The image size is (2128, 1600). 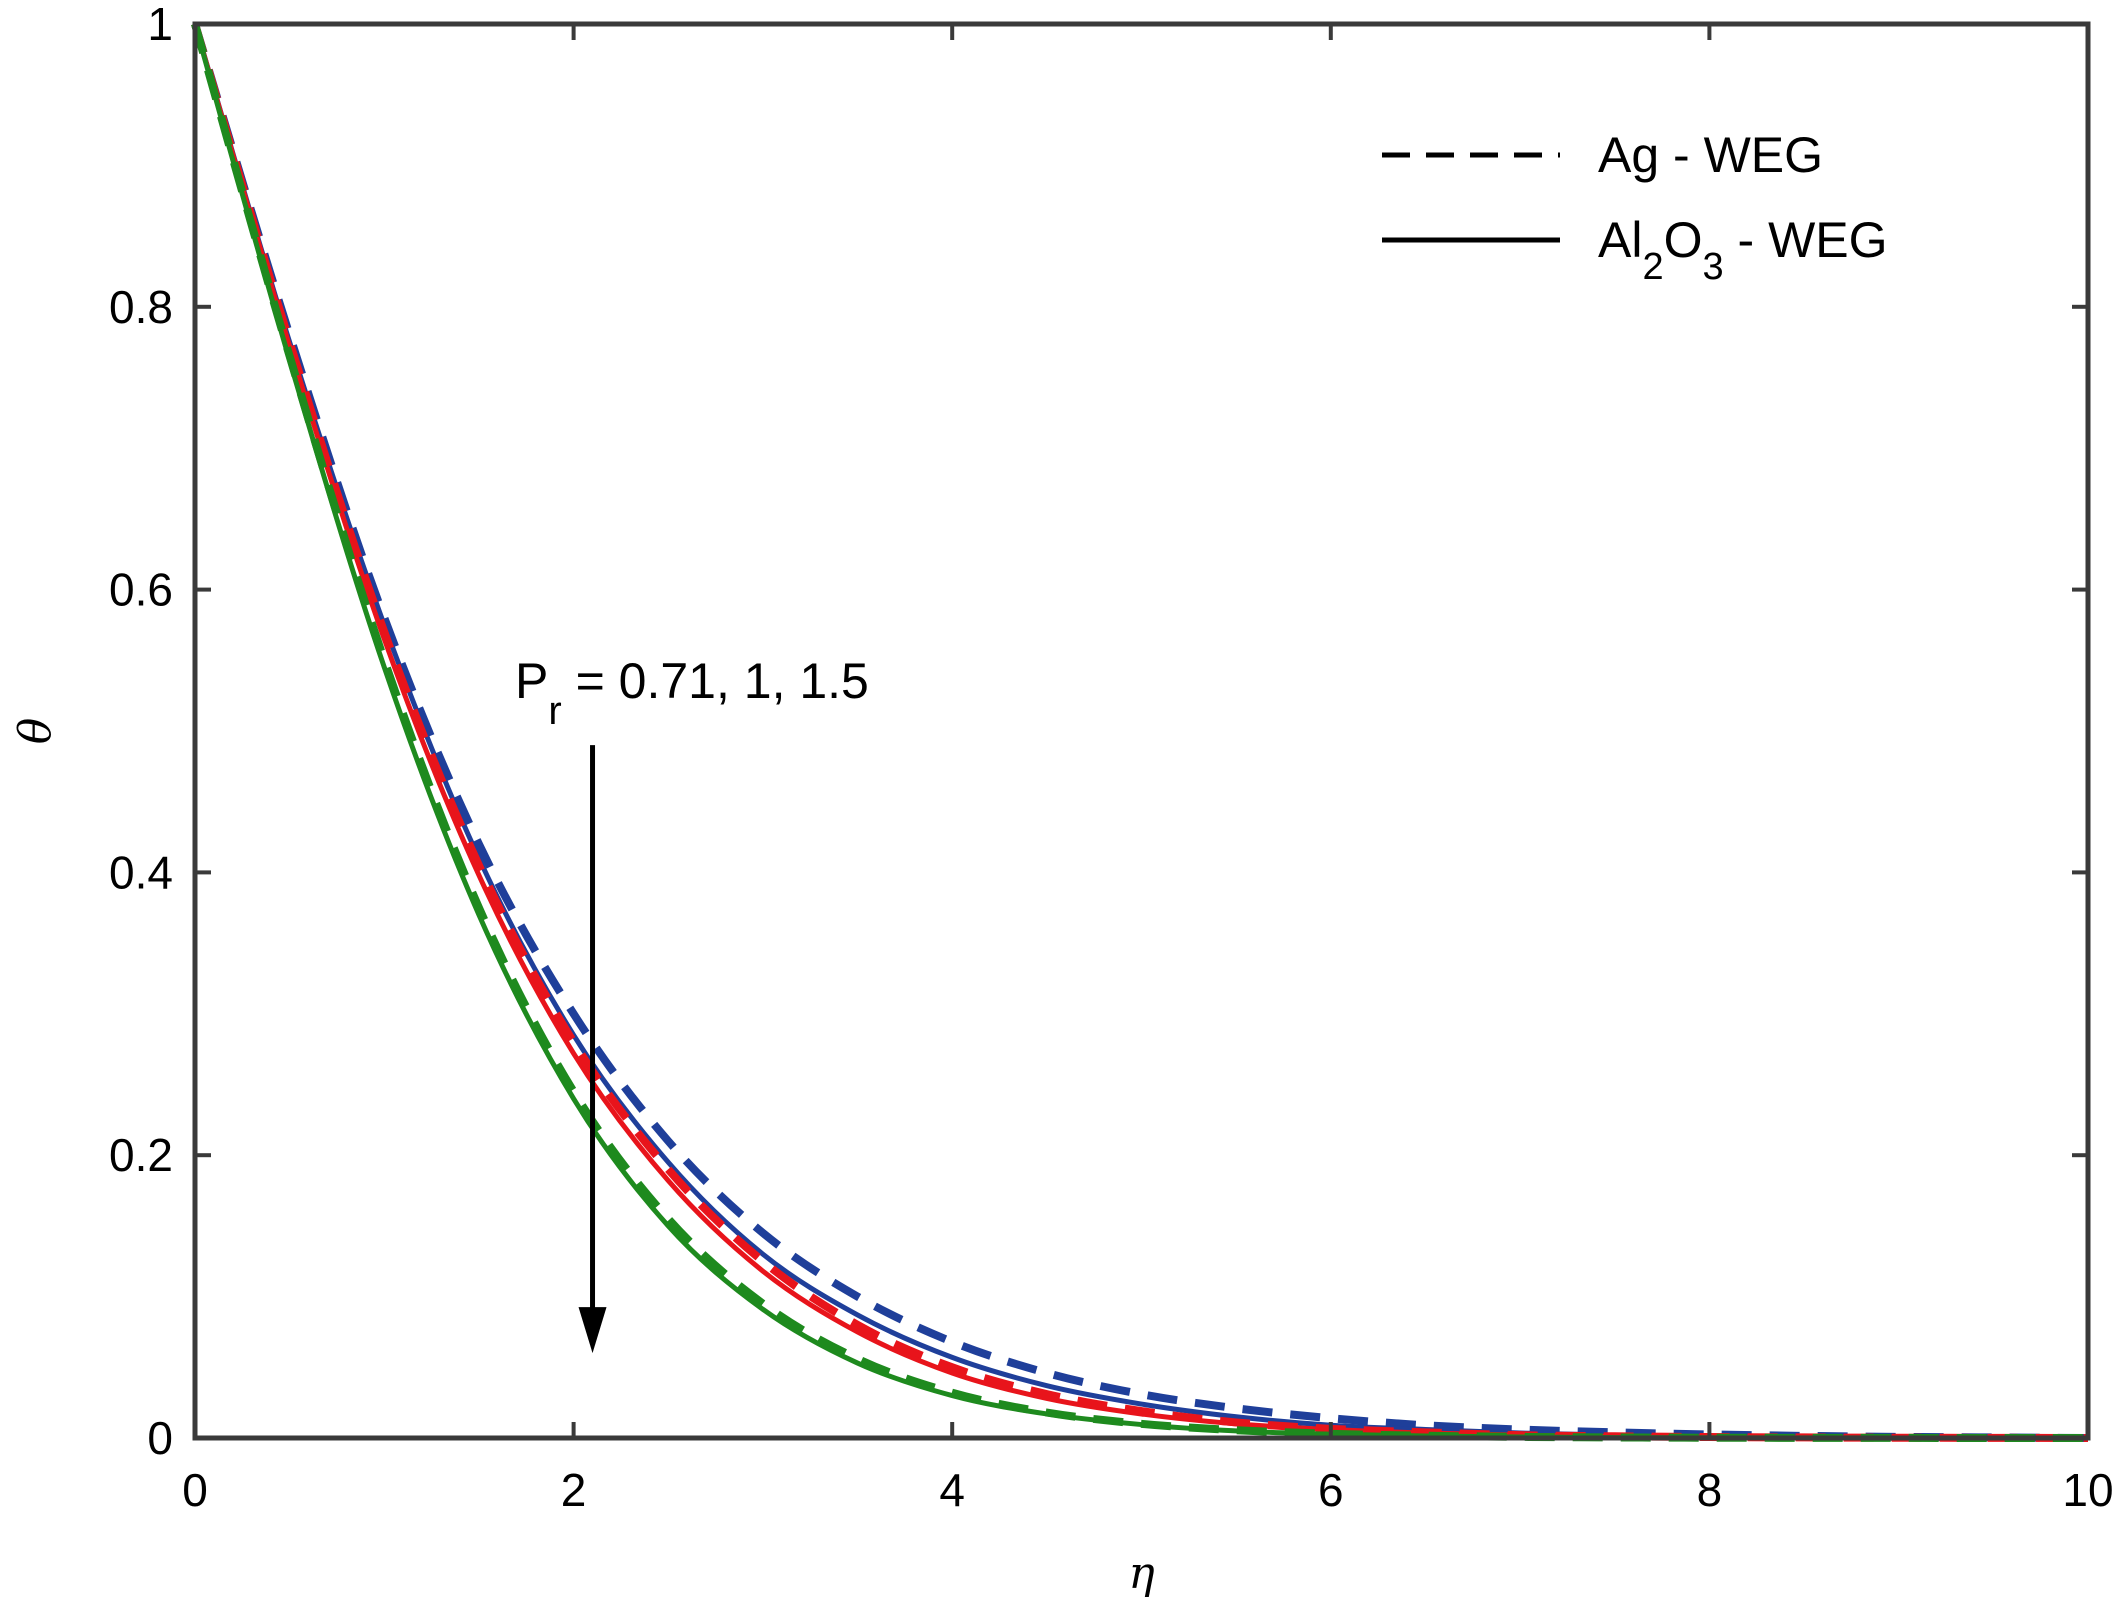 What do you see at coordinates (1806, 240) in the screenshot?
I see `legend-suffix: - WEG` at bounding box center [1806, 240].